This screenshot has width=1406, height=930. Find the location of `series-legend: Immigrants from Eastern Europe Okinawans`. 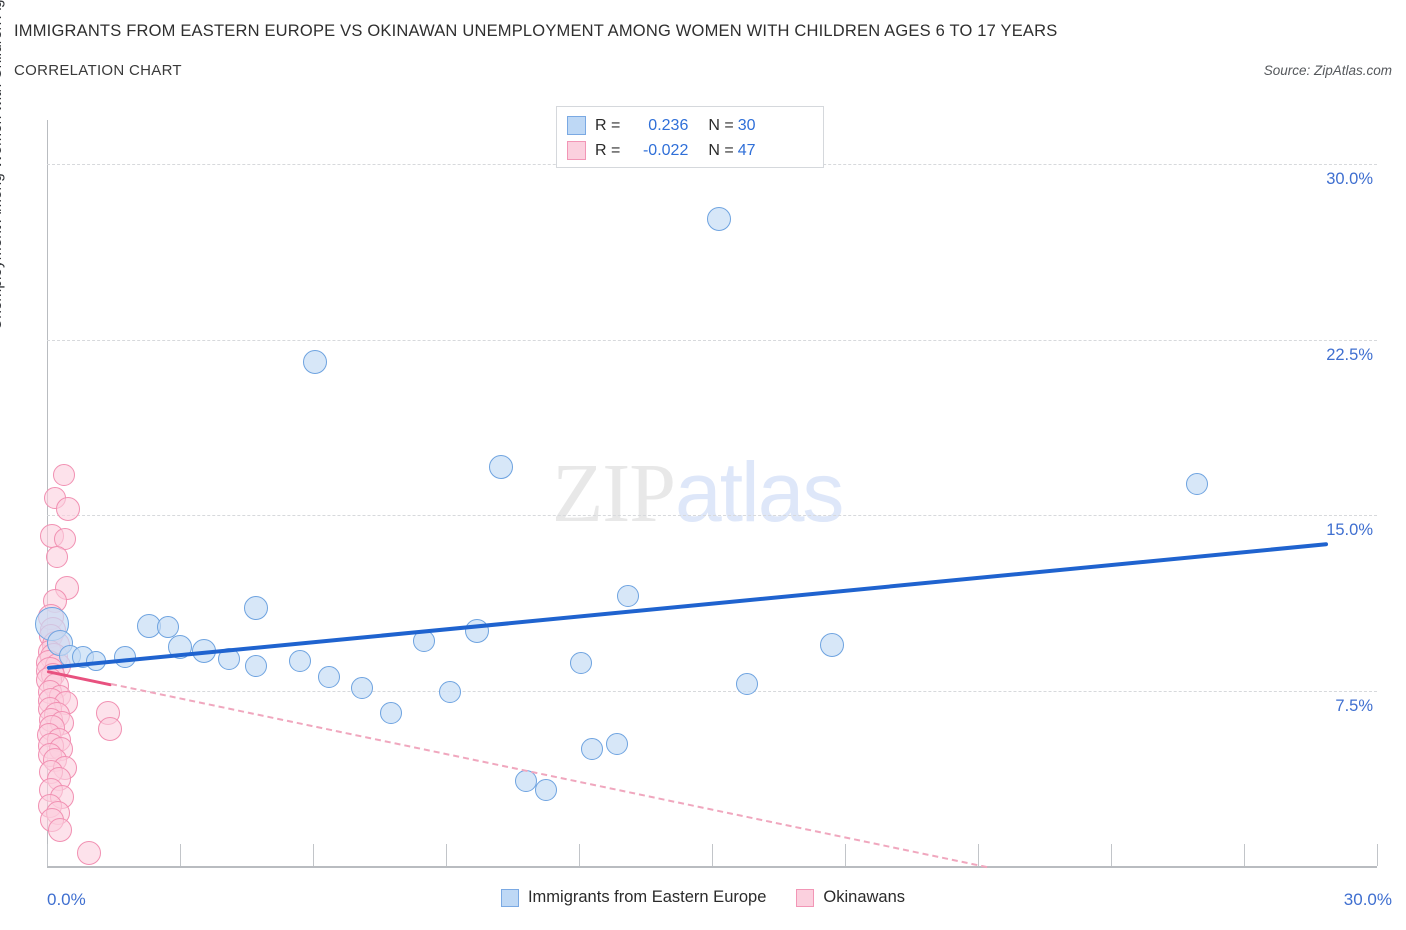

series-legend: Immigrants from Eastern Europe Okinawans is located at coordinates (703, 897).